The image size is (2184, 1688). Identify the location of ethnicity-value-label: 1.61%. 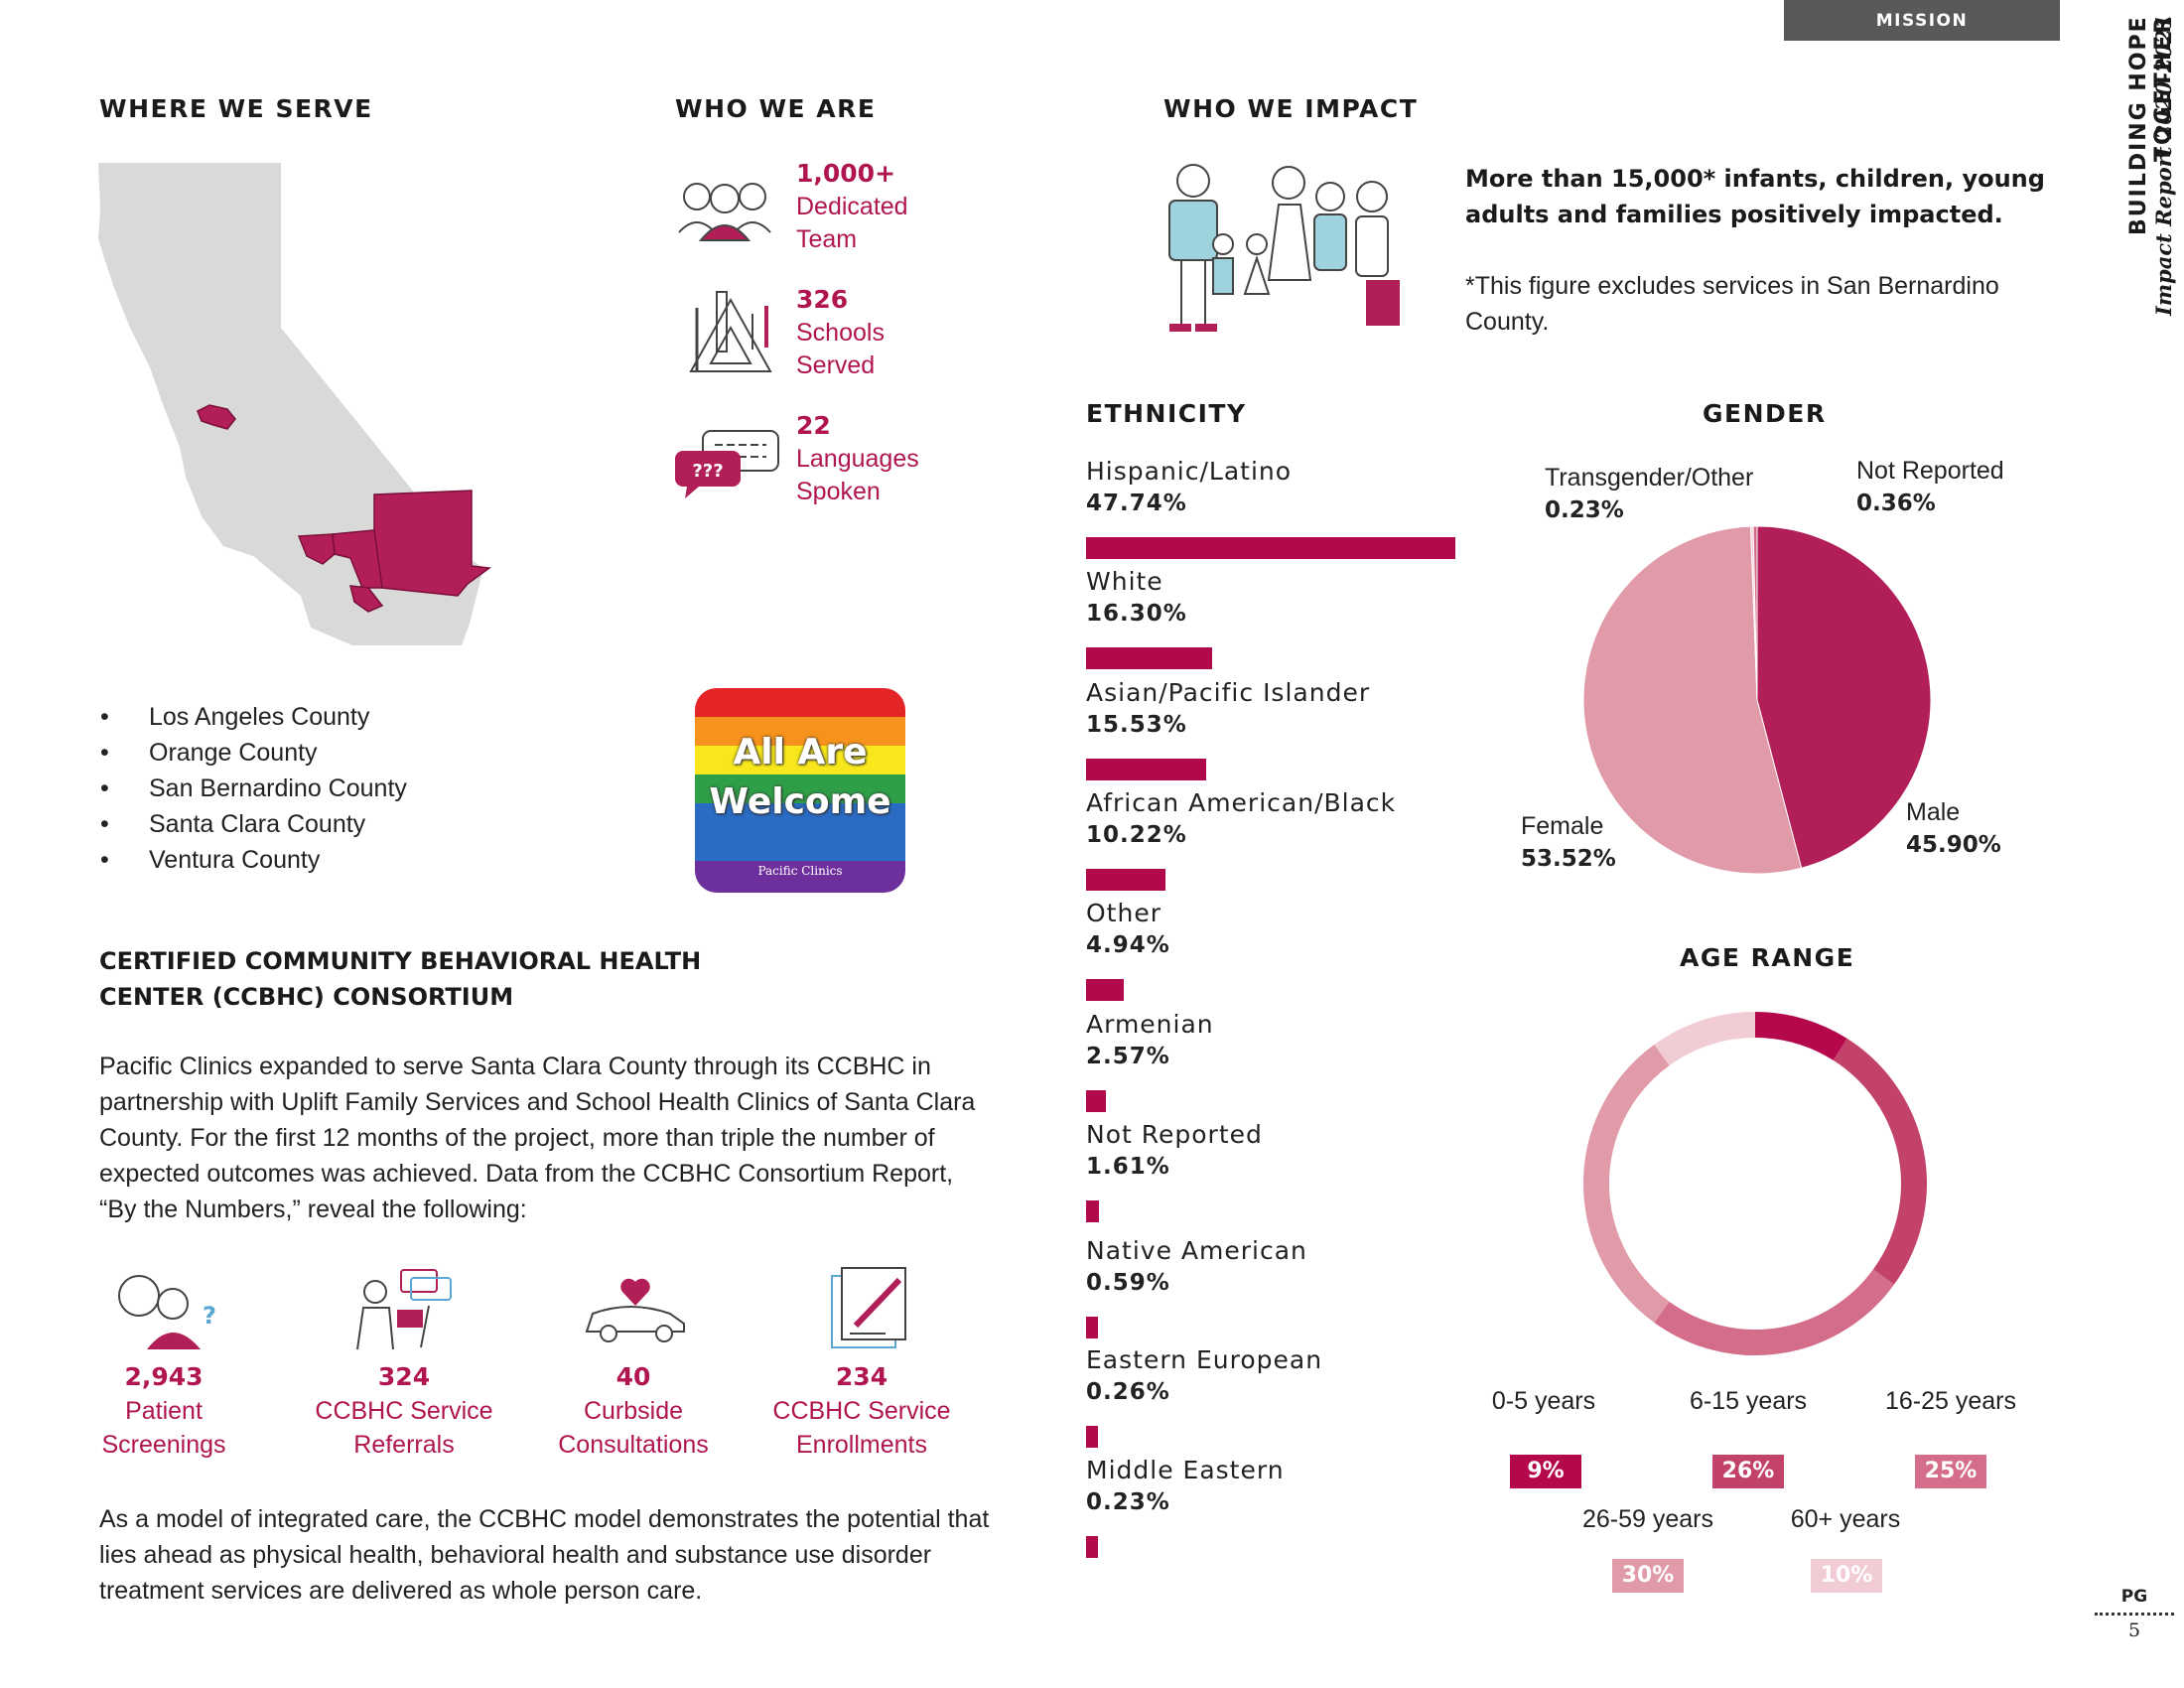
(1128, 1167).